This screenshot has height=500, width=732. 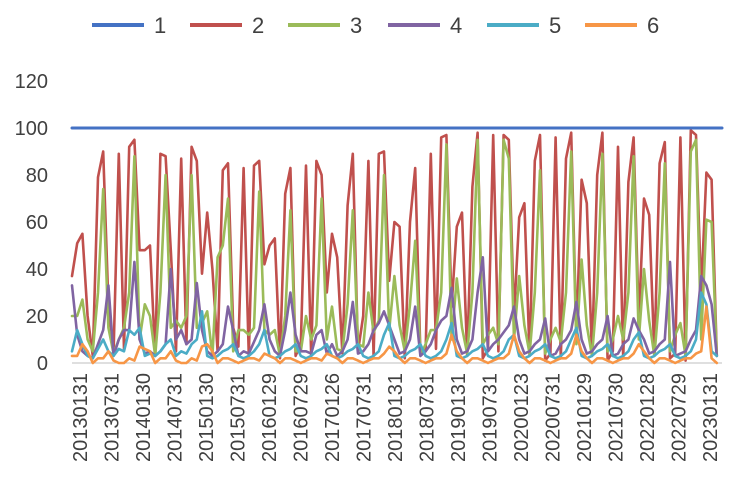 I want to click on x-tick-label: 20150731, so click(x=239, y=417).